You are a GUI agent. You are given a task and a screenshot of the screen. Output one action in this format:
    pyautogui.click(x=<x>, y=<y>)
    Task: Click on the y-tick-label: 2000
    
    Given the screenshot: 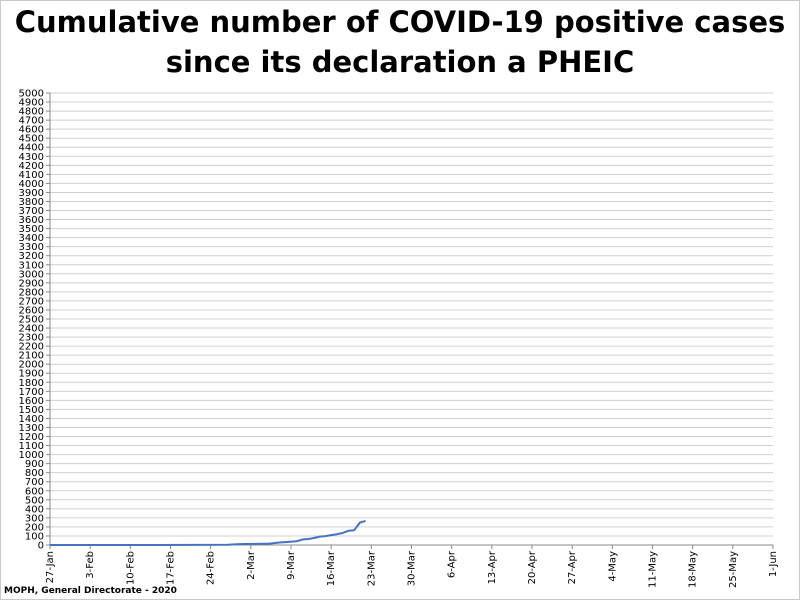 What is the action you would take?
    pyautogui.click(x=31, y=365)
    